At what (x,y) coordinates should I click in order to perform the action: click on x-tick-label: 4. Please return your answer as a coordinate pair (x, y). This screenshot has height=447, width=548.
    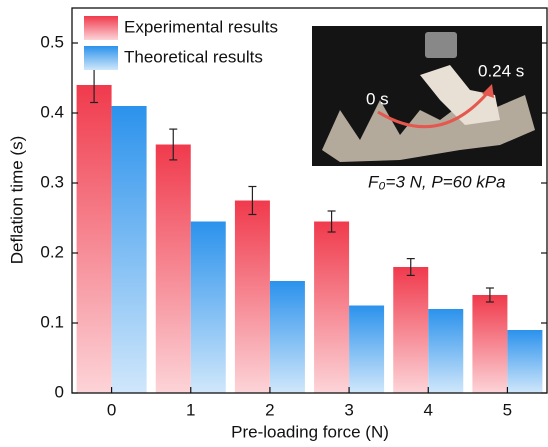
    Looking at the image, I should click on (428, 409).